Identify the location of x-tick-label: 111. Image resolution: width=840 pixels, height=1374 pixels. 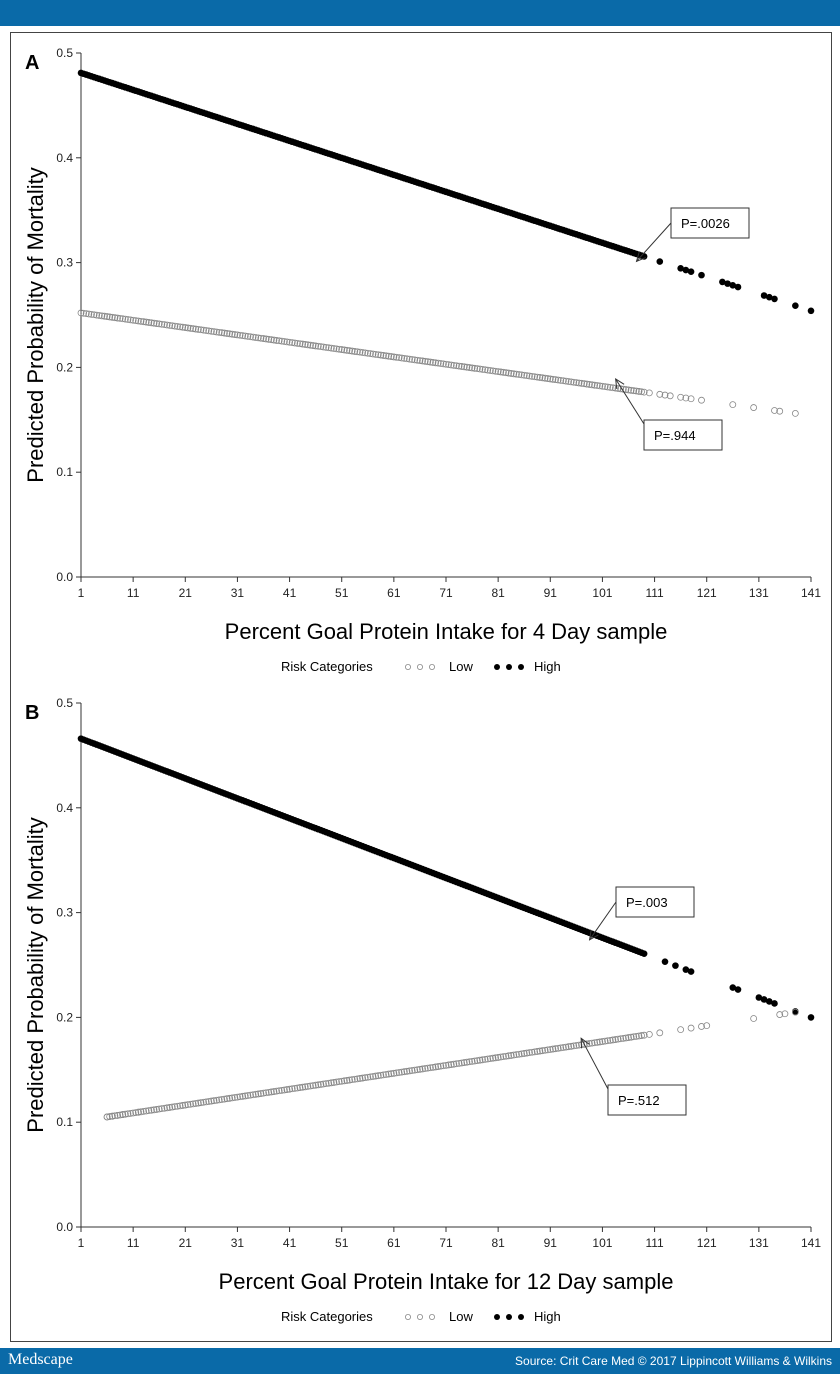
(654, 593).